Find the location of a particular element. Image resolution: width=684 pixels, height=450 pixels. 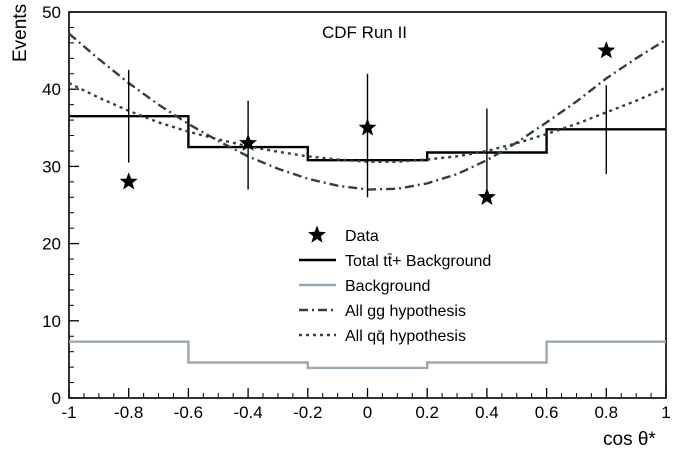

y-tick-label: 30 is located at coordinates (51, 166).